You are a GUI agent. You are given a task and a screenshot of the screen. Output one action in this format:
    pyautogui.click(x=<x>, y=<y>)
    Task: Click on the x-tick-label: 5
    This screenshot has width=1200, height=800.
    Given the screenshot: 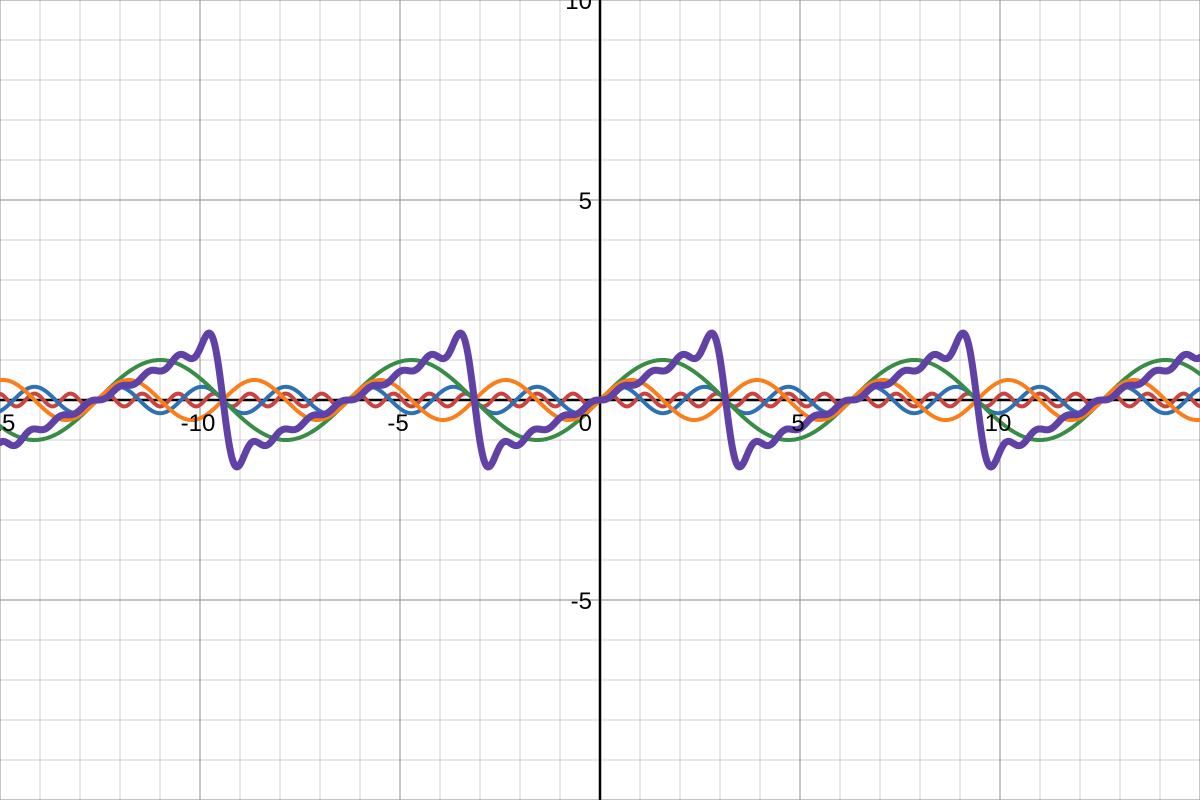 What is the action you would take?
    pyautogui.click(x=797, y=423)
    